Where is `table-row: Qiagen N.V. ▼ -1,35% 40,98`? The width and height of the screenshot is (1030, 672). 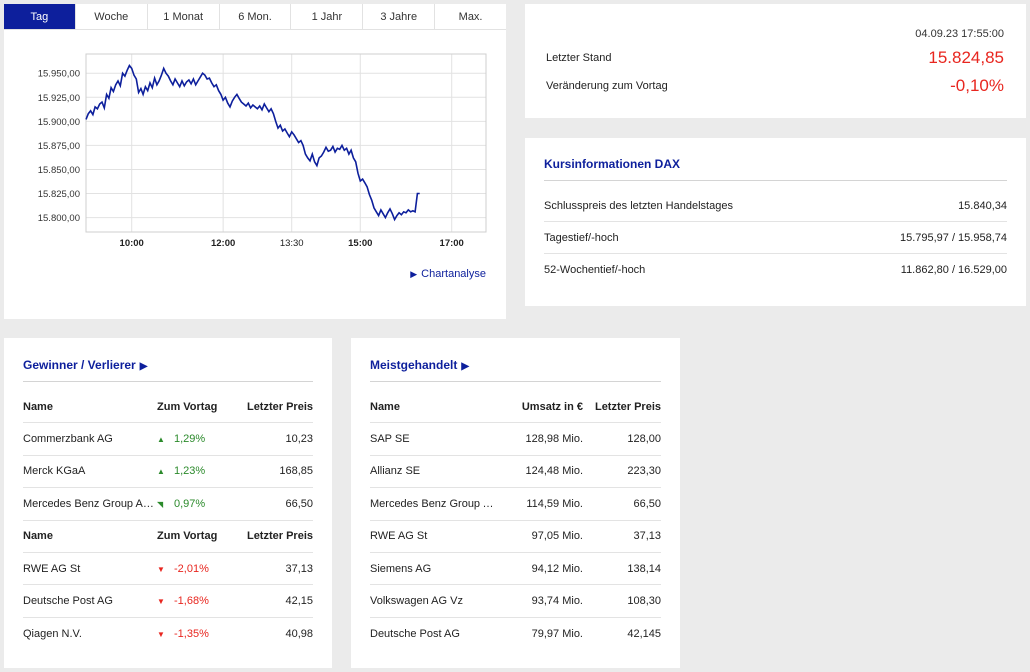
table-row: Qiagen N.V. ▼ -1,35% 40,98 is located at coordinates (168, 633).